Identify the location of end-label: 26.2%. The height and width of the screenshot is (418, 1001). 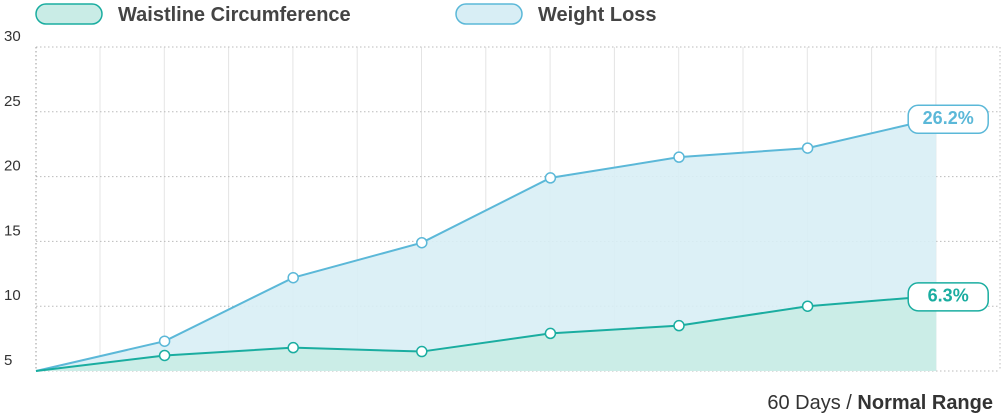
(948, 119).